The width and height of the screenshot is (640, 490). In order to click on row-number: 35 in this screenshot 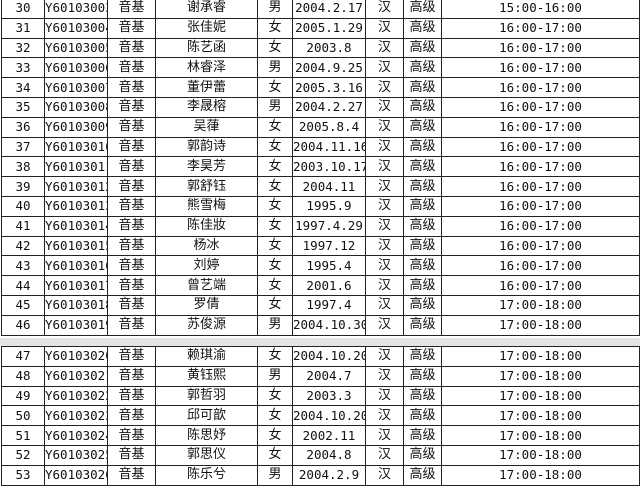, I will do `click(23, 107)`.